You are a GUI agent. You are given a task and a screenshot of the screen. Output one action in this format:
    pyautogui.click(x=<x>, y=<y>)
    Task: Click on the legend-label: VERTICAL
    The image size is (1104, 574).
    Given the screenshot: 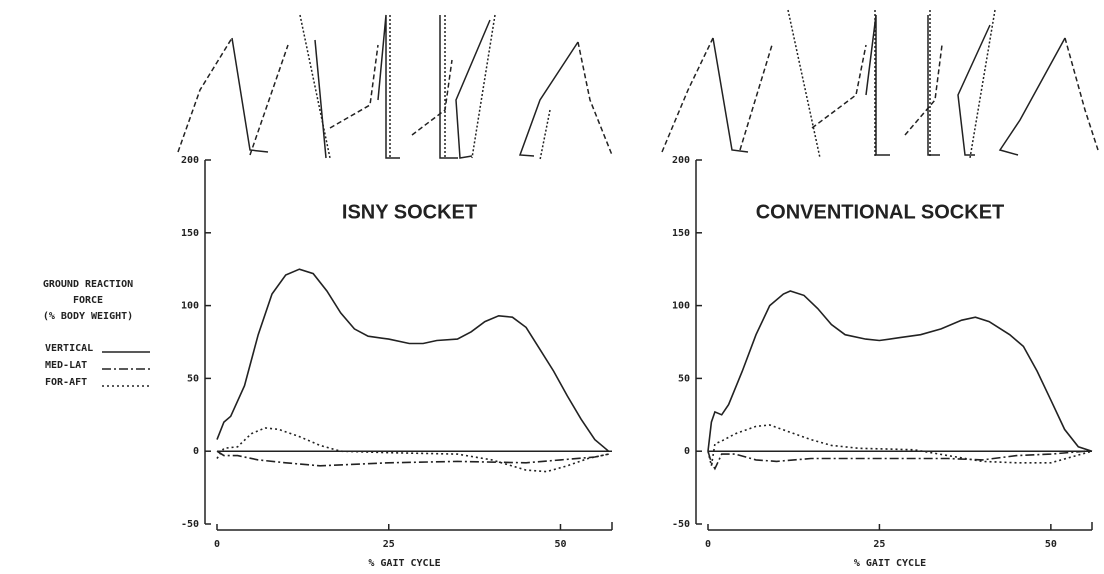 What is the action you would take?
    pyautogui.click(x=69, y=348)
    